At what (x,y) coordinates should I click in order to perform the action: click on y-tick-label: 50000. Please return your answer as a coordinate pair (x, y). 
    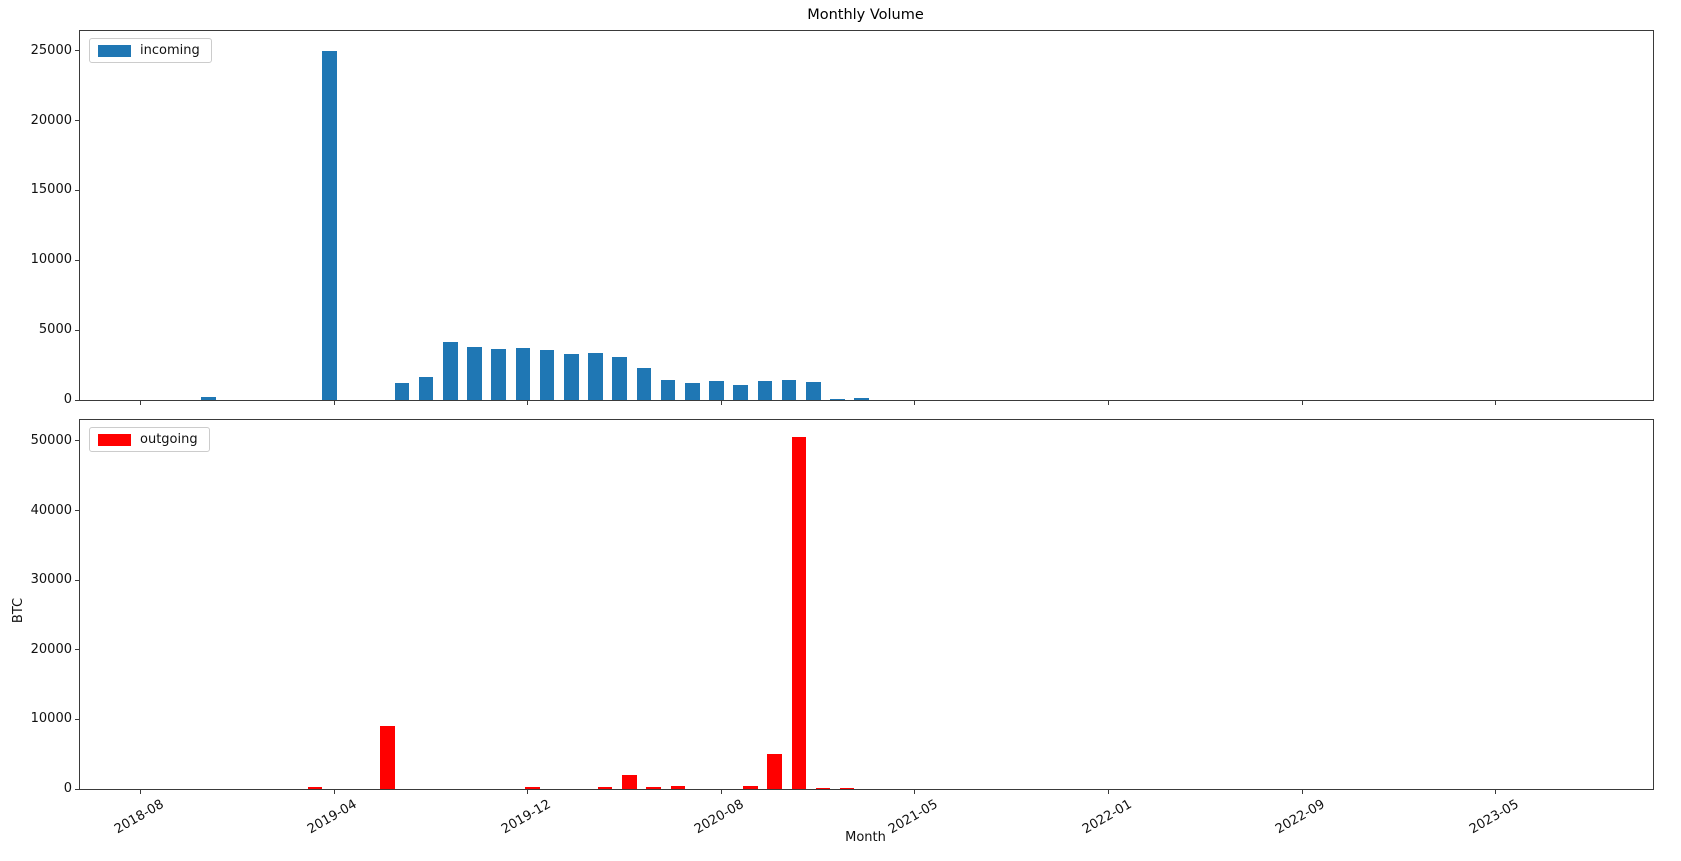
    Looking at the image, I should click on (51, 440).